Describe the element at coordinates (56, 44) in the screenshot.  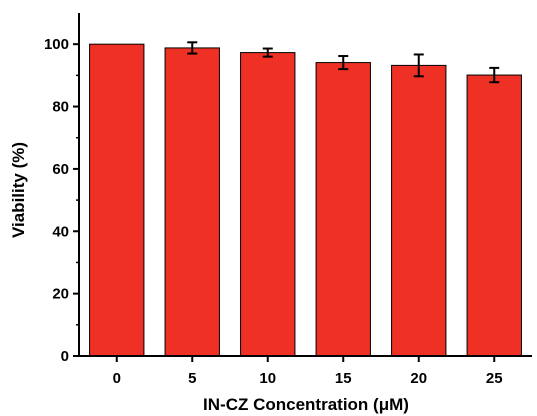
I see `y-tick-label-100: 100` at that location.